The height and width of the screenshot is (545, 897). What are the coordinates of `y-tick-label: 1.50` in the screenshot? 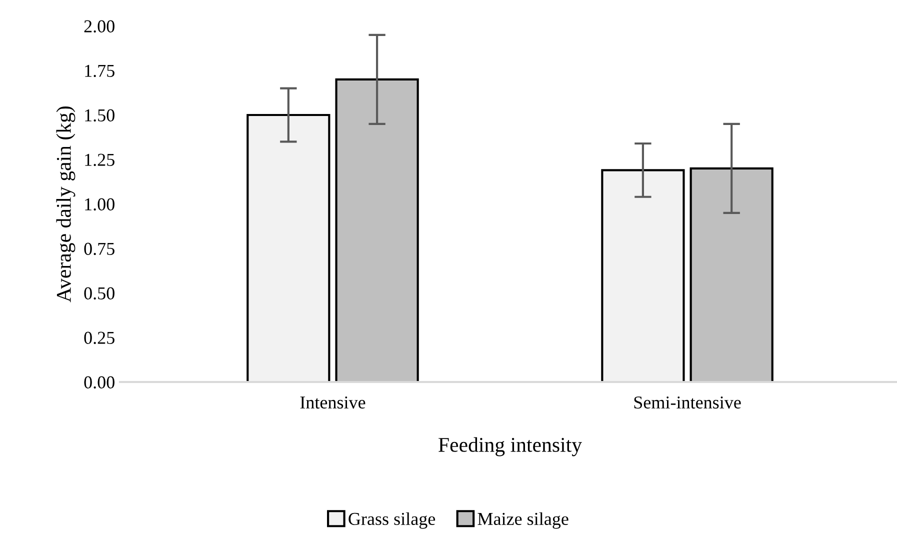 It's located at (99, 115).